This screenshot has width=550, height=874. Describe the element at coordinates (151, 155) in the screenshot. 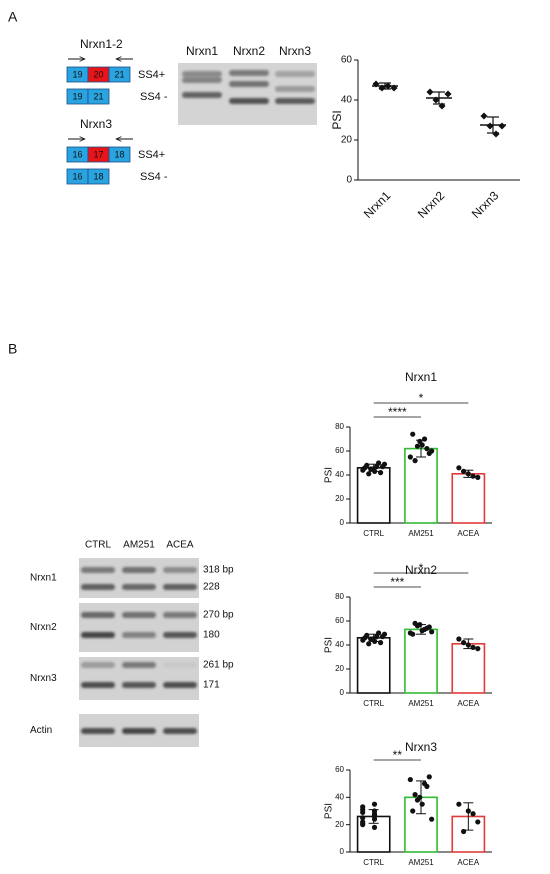

I see `isoform-label: SS4+` at that location.